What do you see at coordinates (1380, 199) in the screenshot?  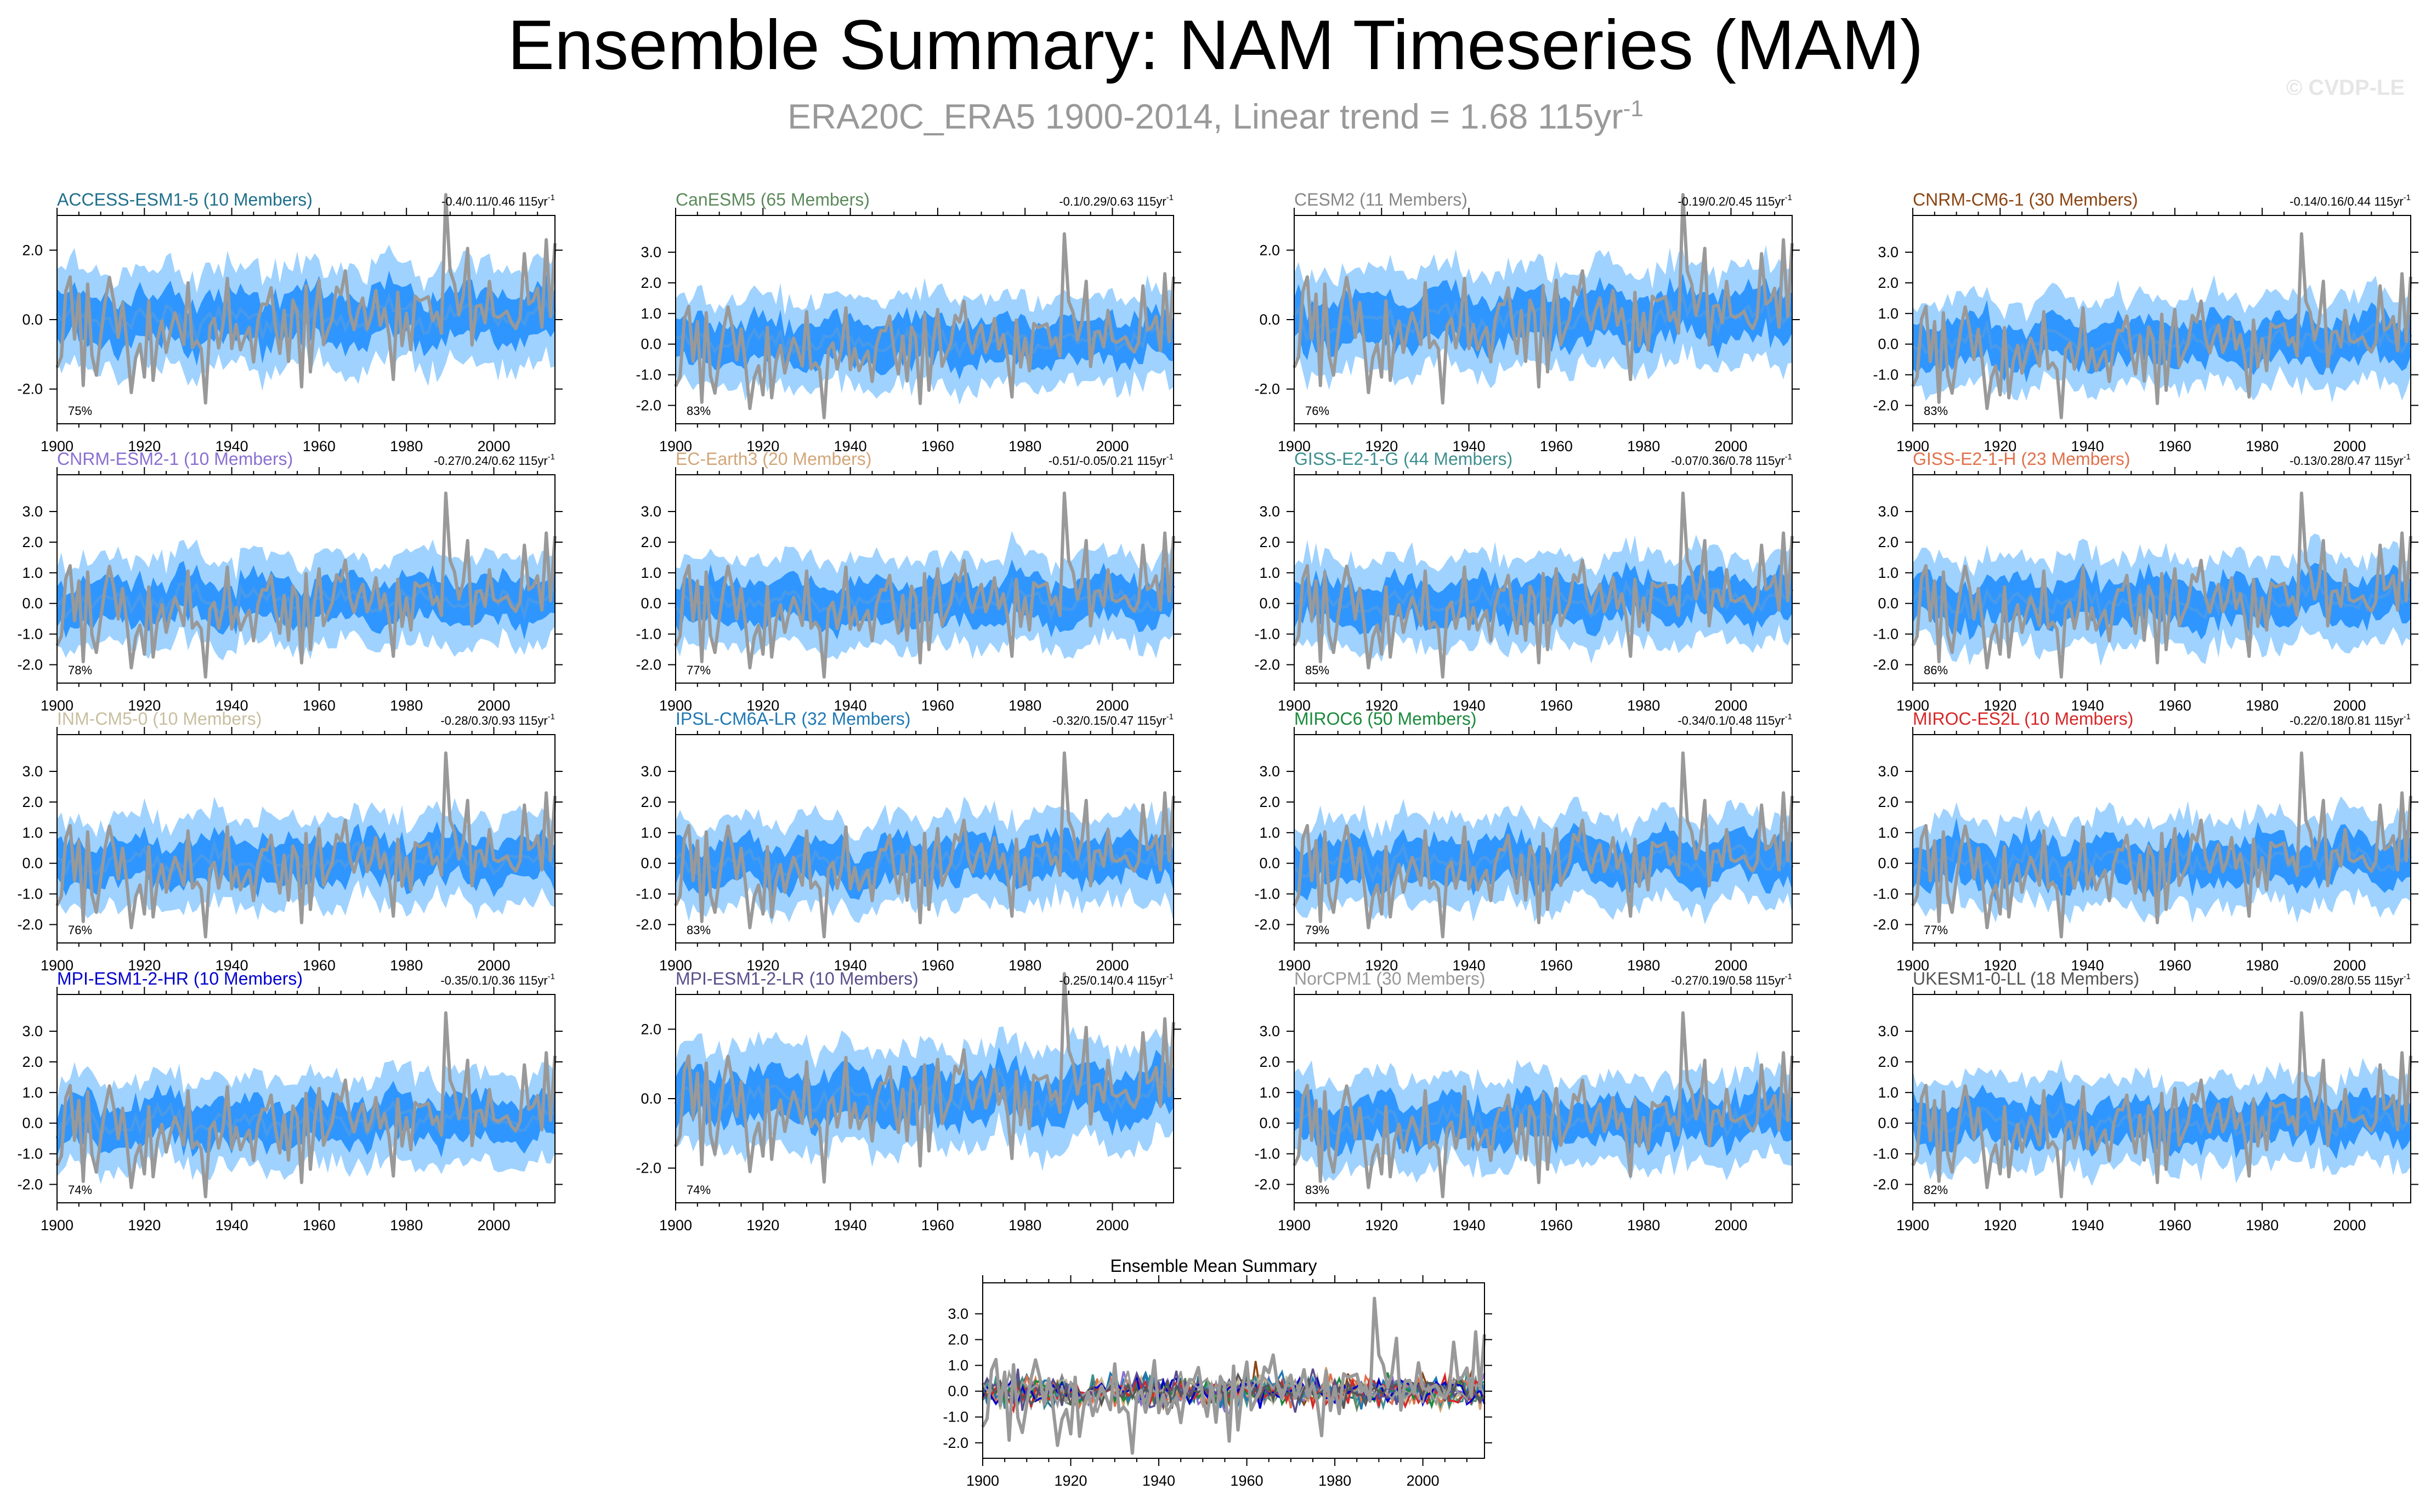 I see `panel-title: CESM2 (11 Members)` at bounding box center [1380, 199].